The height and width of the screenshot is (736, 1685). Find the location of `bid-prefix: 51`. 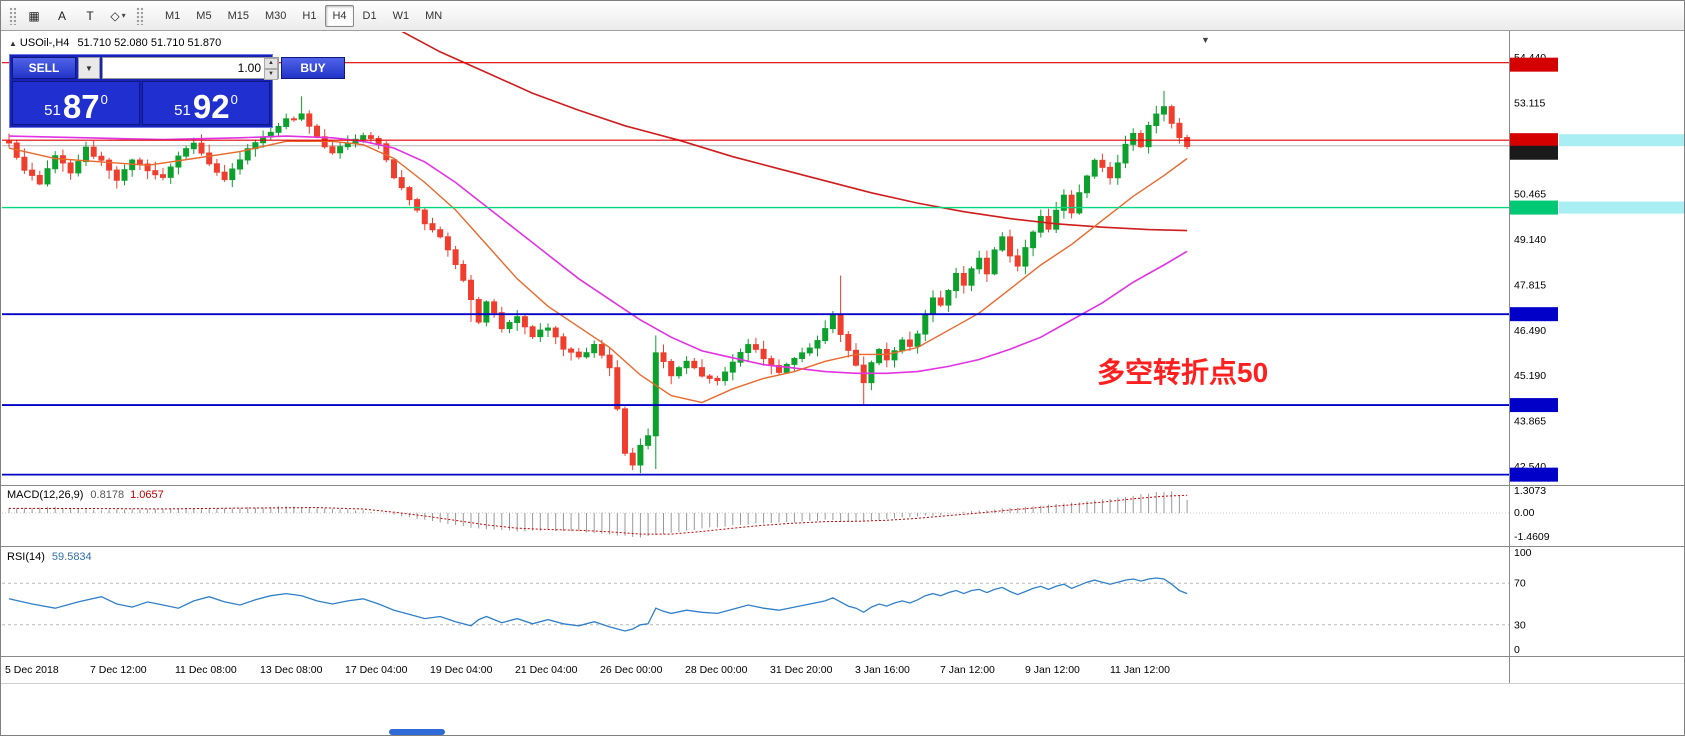

bid-prefix: 51 is located at coordinates (52, 110).